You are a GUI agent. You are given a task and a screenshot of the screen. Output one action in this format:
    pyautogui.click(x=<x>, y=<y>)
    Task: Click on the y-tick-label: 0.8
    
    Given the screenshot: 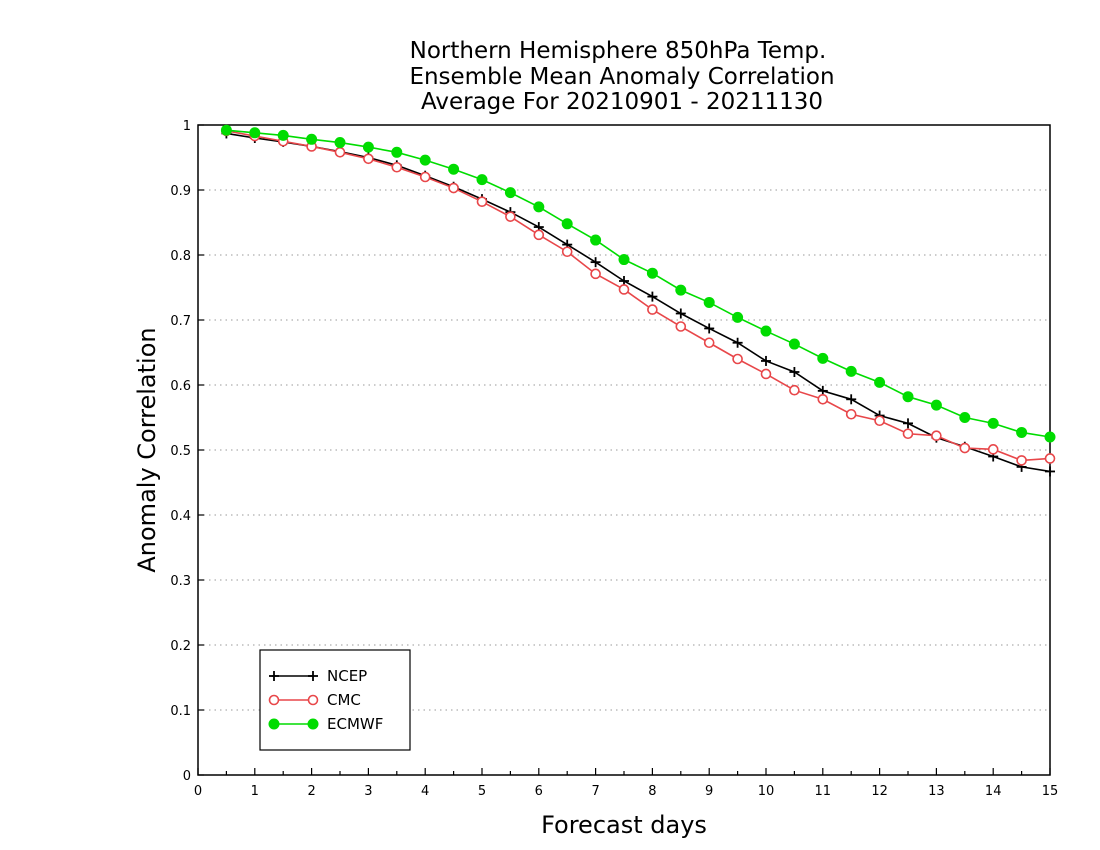 What is the action you would take?
    pyautogui.click(x=180, y=256)
    